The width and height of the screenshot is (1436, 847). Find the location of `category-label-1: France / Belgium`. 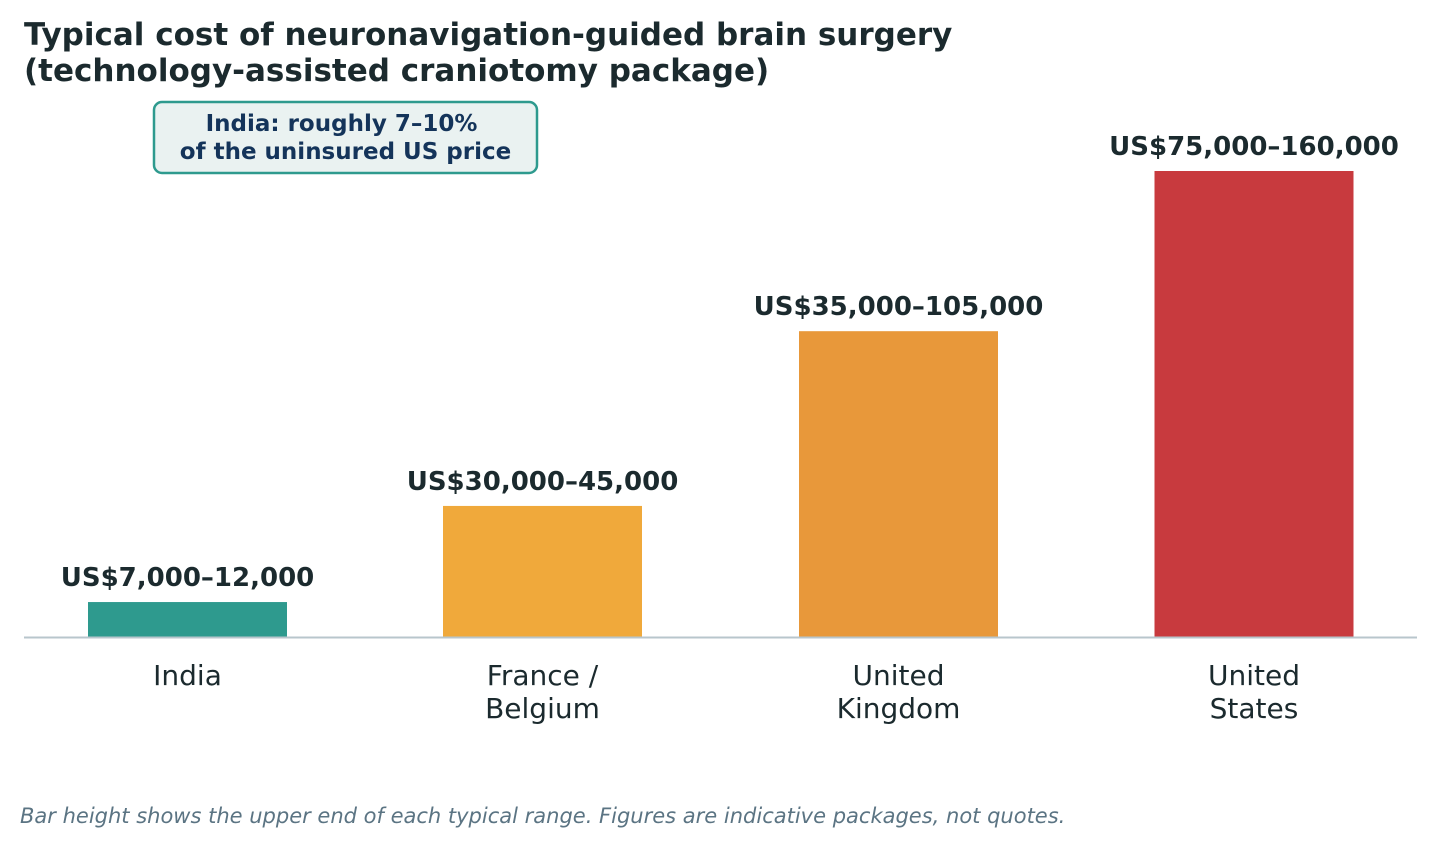

category-label-1: France / Belgium is located at coordinates (542, 692).